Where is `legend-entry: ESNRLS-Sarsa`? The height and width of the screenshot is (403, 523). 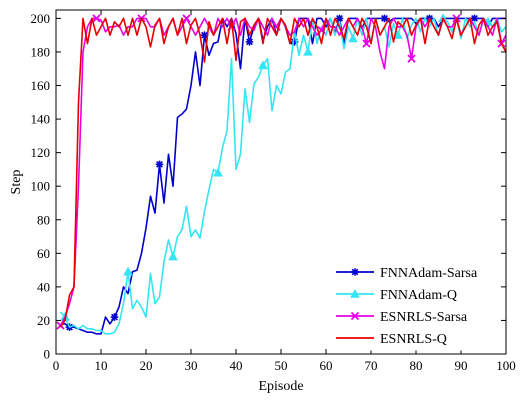 legend-entry: ESNRLS-Sarsa is located at coordinates (402, 317).